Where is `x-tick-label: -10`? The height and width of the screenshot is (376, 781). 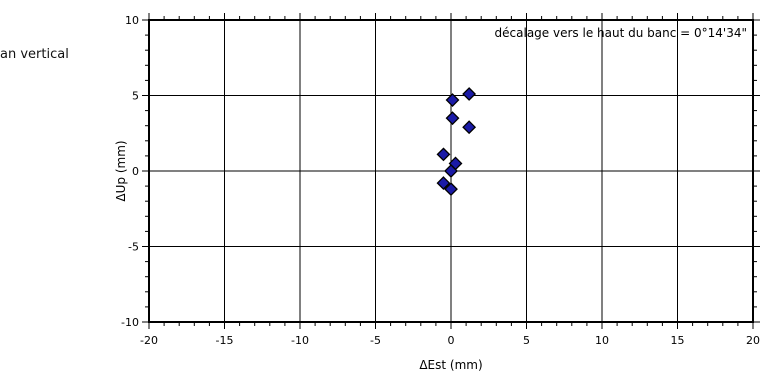
x-tick-label: -10 is located at coordinates (300, 340).